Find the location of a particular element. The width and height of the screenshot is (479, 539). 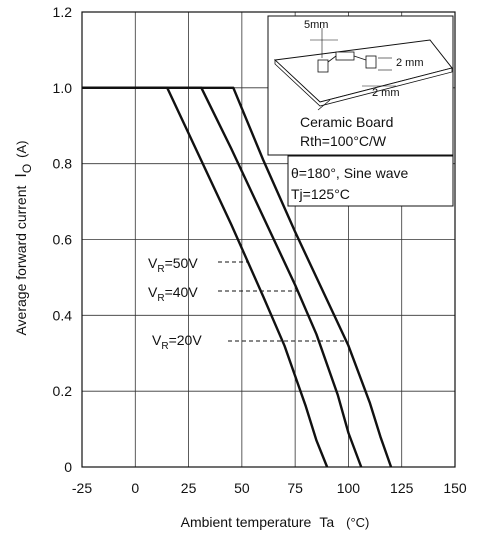

conditions-box: θ=180°, Sine wave Tj=125°C is located at coordinates (370, 181).